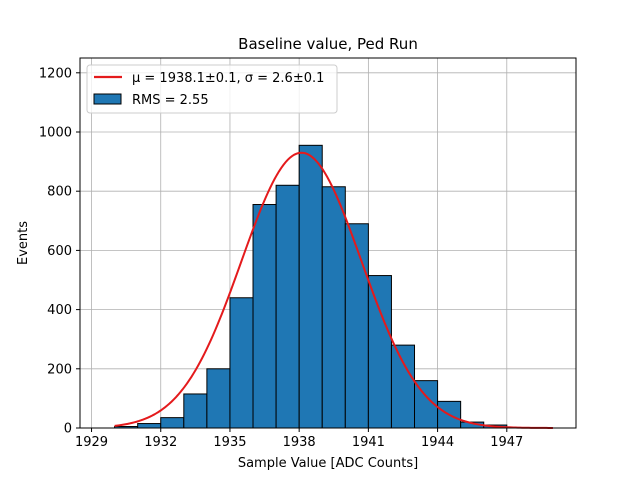 The height and width of the screenshot is (480, 640). Describe the element at coordinates (160, 442) in the screenshot. I see `x-tick-label: 1932` at that location.